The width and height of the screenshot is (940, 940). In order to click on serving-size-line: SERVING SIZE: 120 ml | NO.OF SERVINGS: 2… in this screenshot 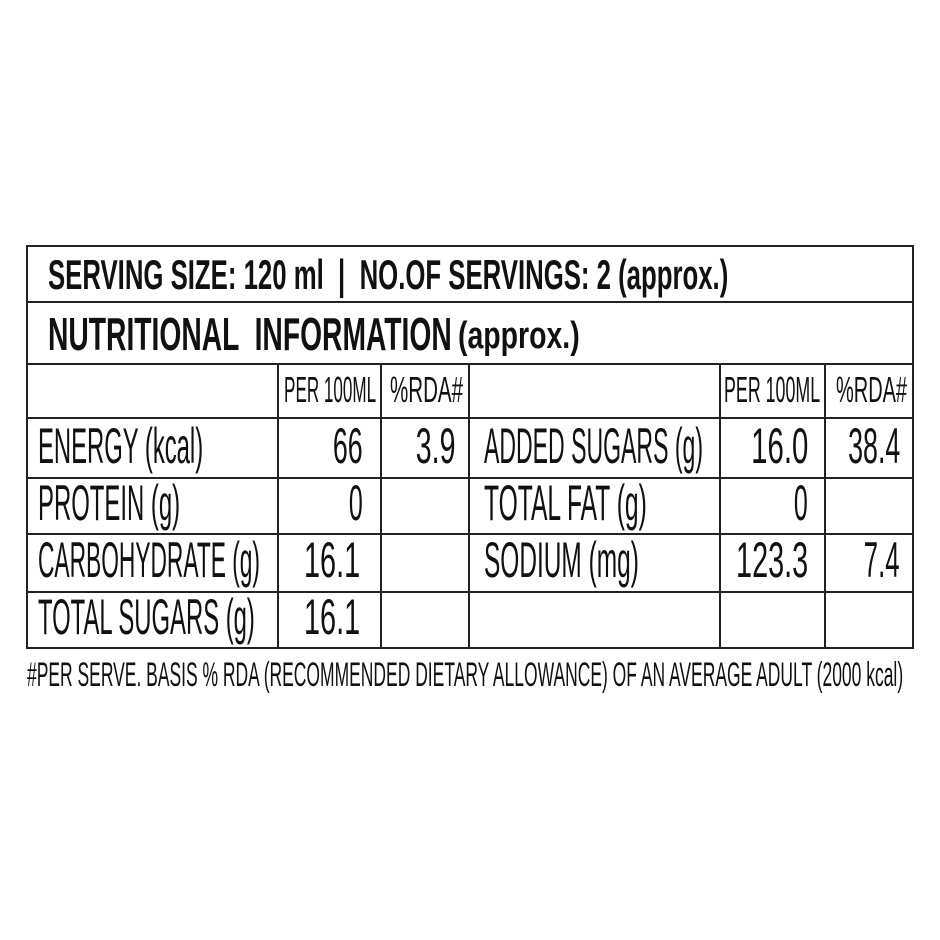, I will do `click(388, 274)`.